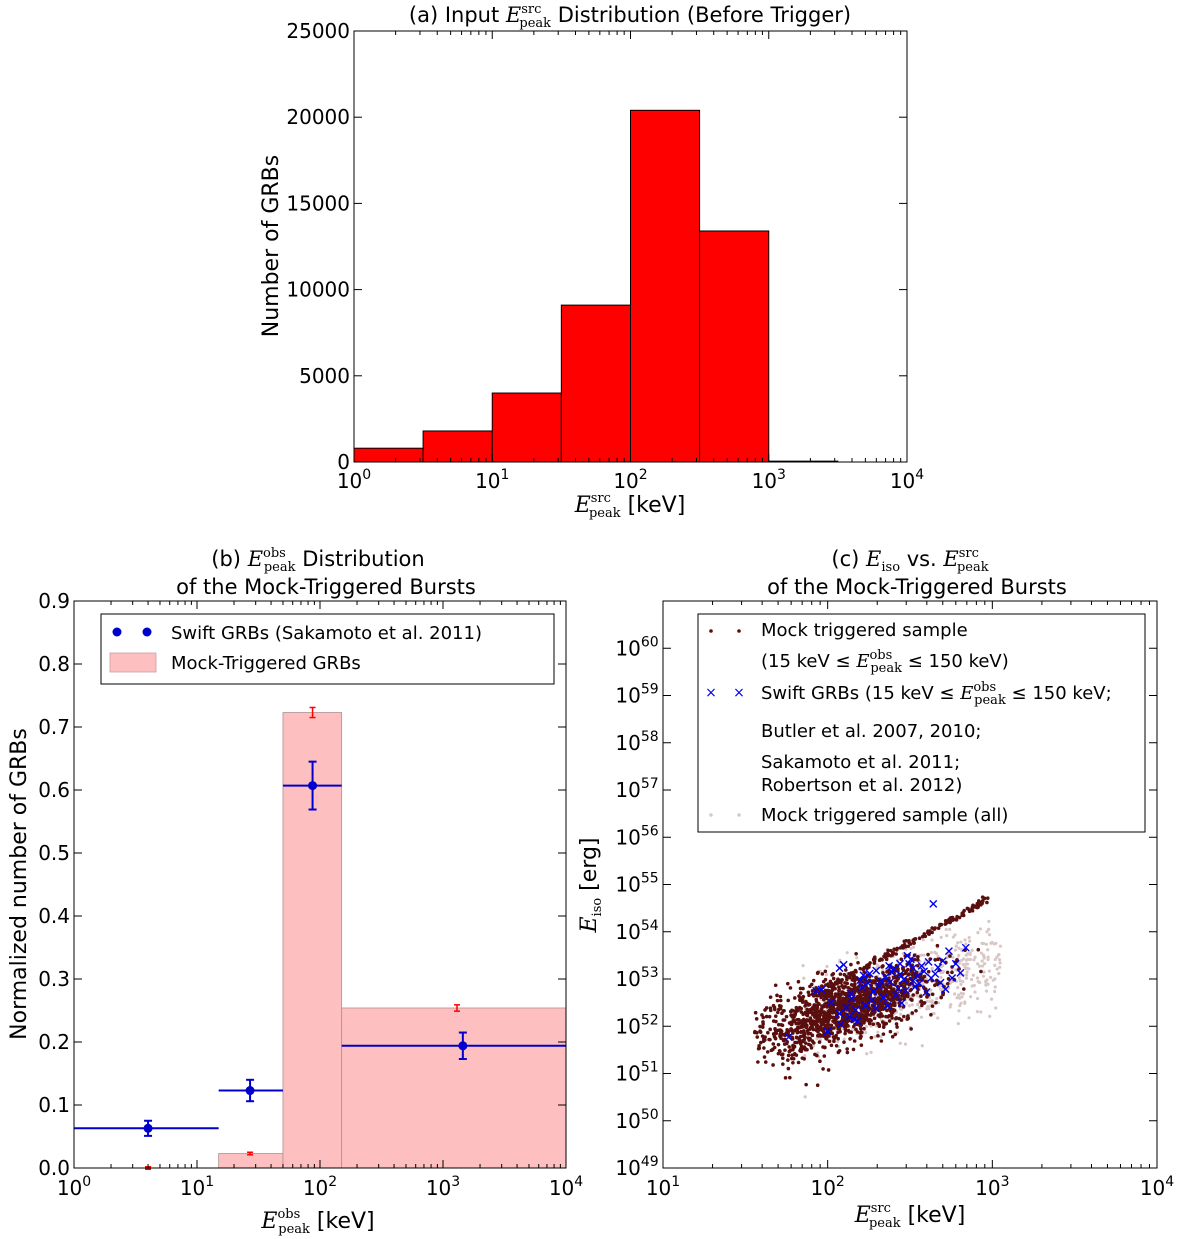 This screenshot has width=1180, height=1239. I want to click on y-tick-label: 0.9, so click(54, 601).